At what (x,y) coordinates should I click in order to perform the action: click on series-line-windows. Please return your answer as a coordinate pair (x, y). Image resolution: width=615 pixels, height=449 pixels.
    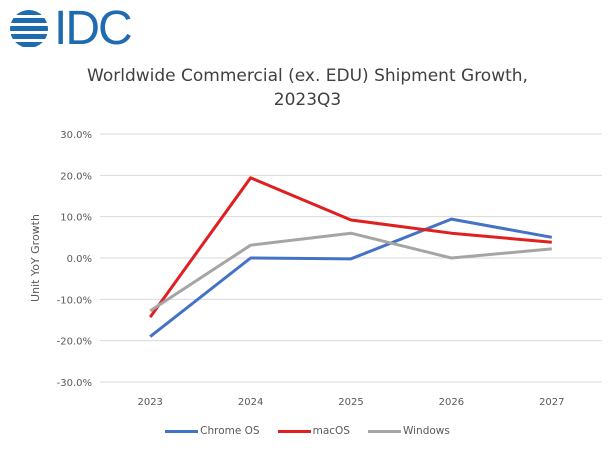
    Looking at the image, I should click on (350, 272).